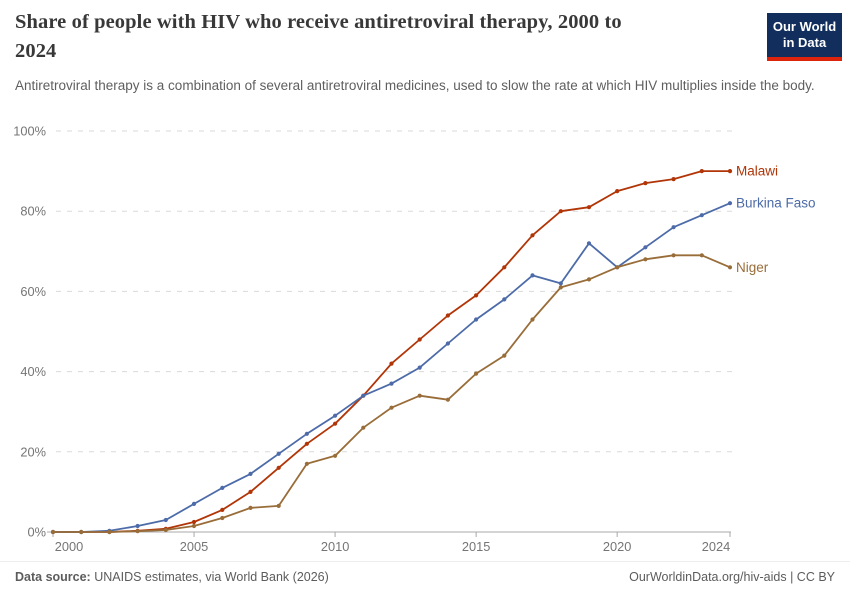 The height and width of the screenshot is (600, 850). Describe the element at coordinates (391, 407) in the screenshot. I see `point-niger-2012` at that location.